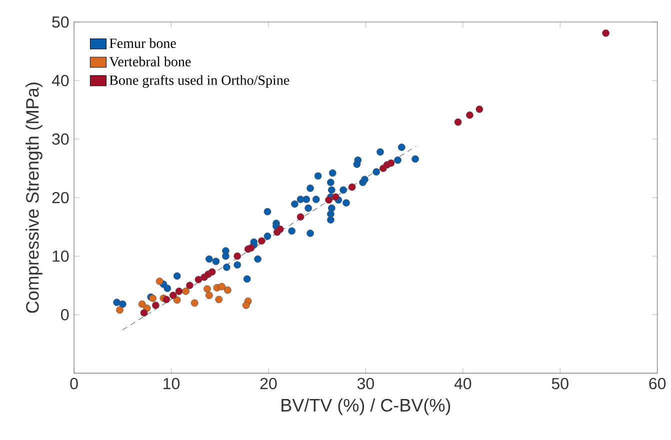 Image resolution: width=671 pixels, height=440 pixels. Describe the element at coordinates (366, 407) in the screenshot. I see `x-axis-title: BV/TV (%) / C-BV(%)` at that location.